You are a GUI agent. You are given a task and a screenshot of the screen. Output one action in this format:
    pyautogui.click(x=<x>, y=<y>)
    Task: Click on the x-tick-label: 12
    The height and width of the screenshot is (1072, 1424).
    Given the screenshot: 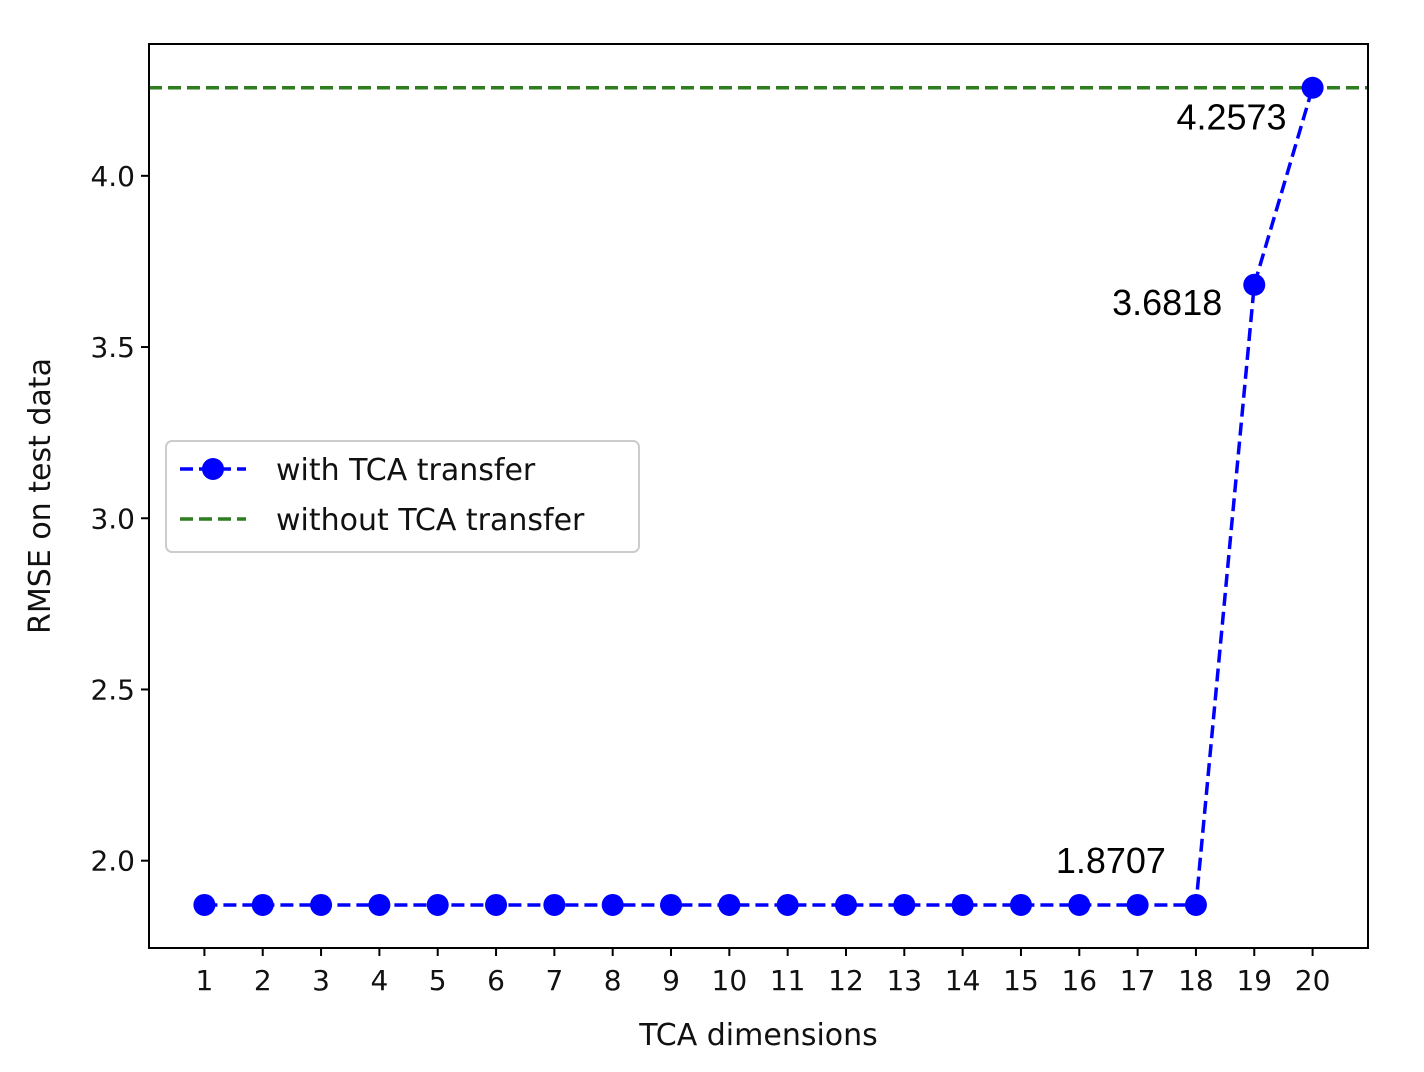 What is the action you would take?
    pyautogui.click(x=846, y=980)
    